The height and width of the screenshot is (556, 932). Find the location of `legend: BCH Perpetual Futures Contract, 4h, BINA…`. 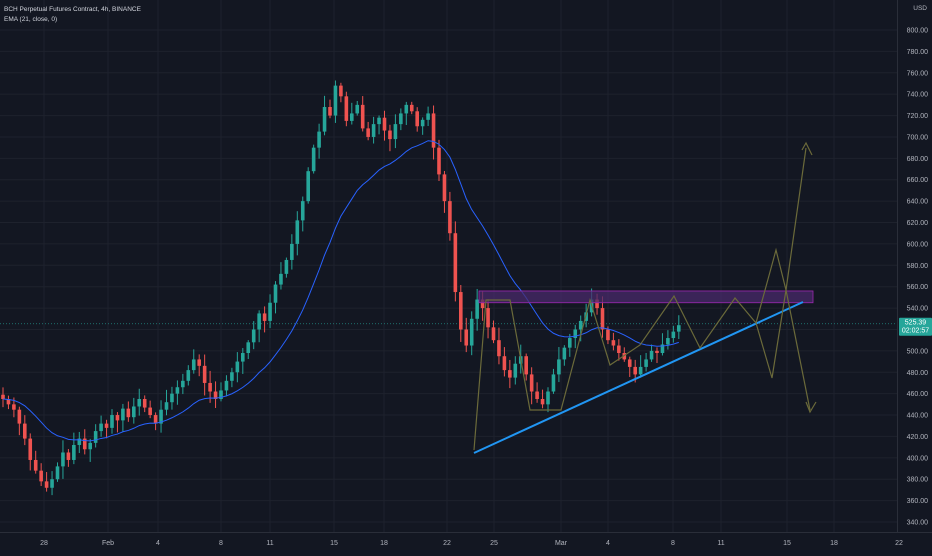

legend: BCH Perpetual Futures Contract, 4h, BINA… is located at coordinates (72, 15).